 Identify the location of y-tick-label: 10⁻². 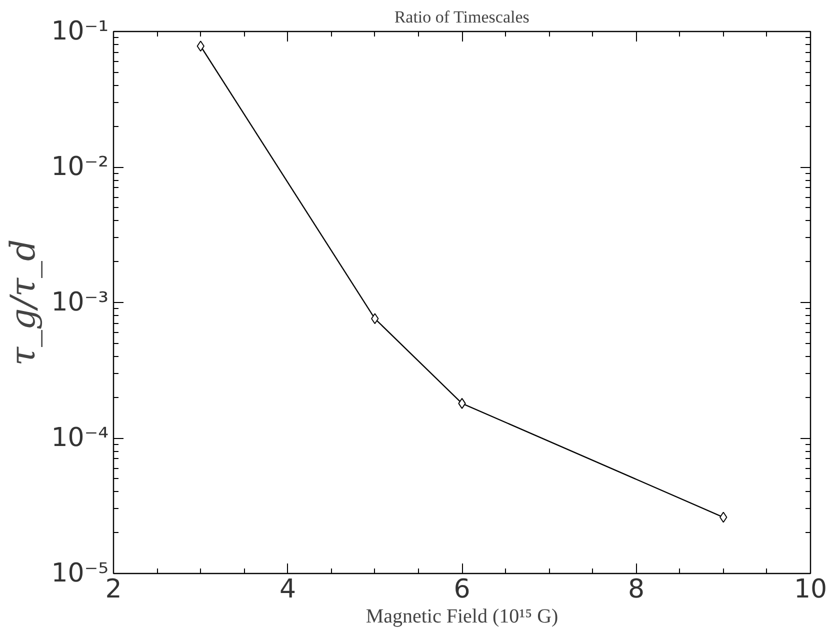
(80, 167).